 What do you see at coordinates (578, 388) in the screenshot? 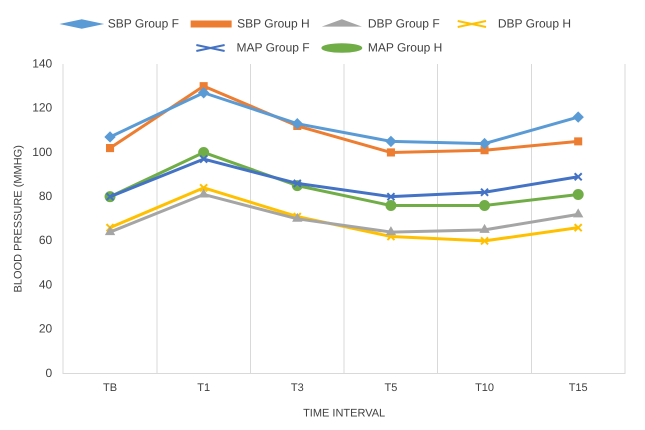
I see `x-tick-label: T15` at bounding box center [578, 388].